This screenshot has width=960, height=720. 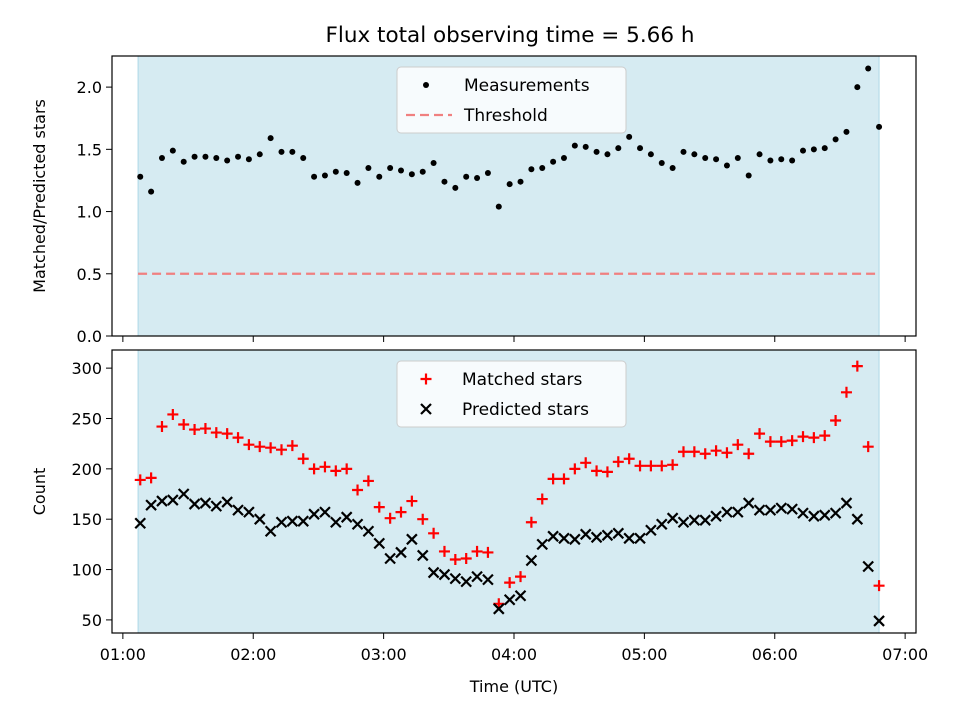 I want to click on y-tick-label: 100, so click(x=86, y=570).